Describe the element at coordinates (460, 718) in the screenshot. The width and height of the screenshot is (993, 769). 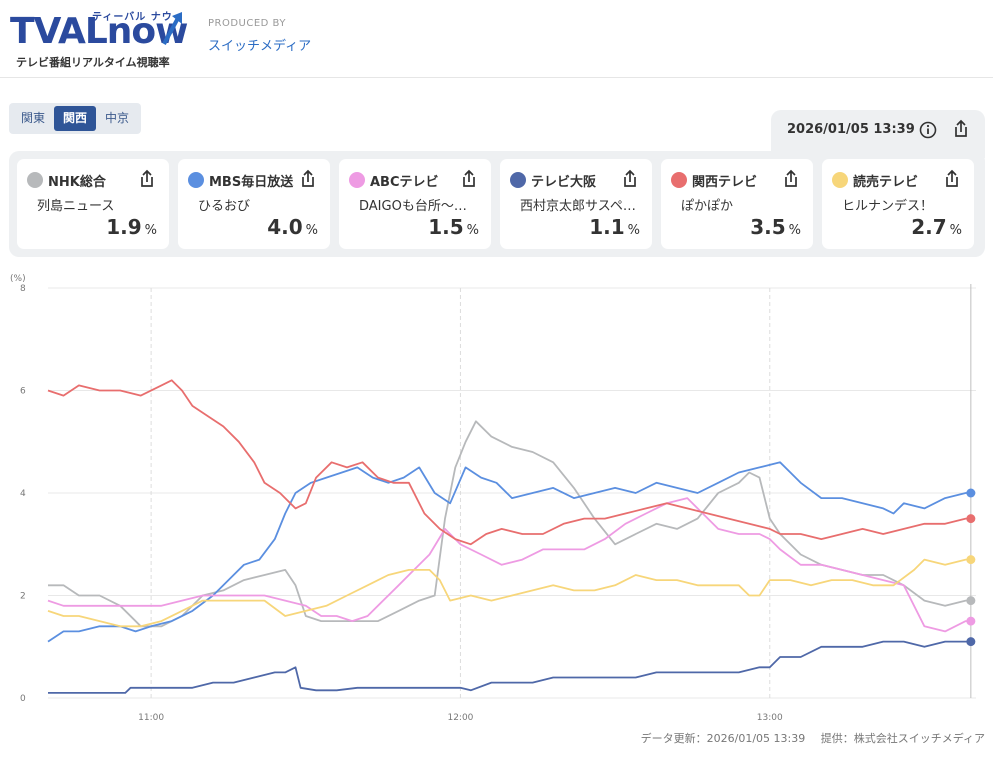
I see `x-tick-label: 12:00` at that location.